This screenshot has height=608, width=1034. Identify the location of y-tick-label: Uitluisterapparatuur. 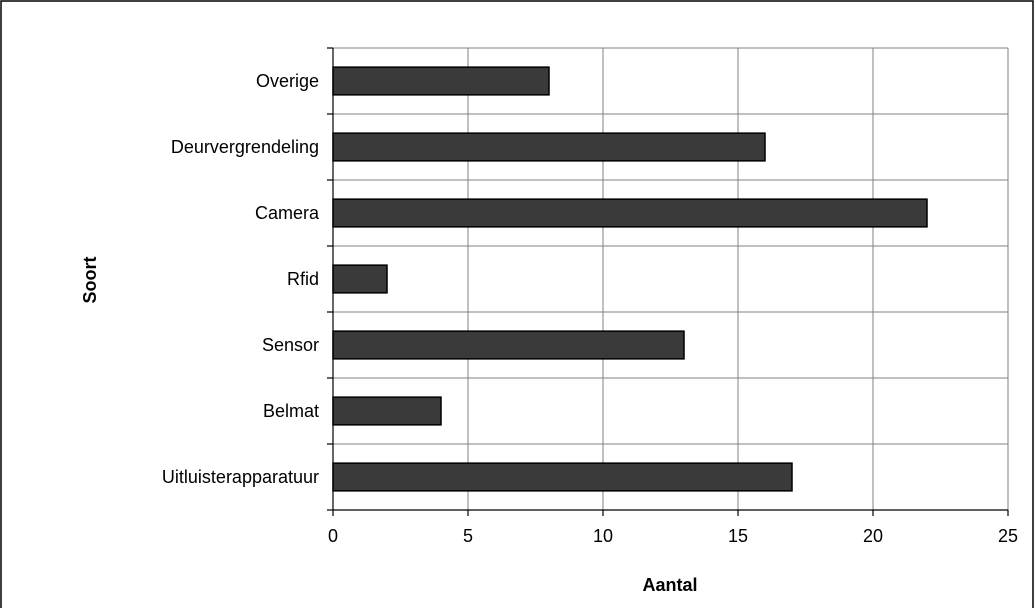
(240, 477).